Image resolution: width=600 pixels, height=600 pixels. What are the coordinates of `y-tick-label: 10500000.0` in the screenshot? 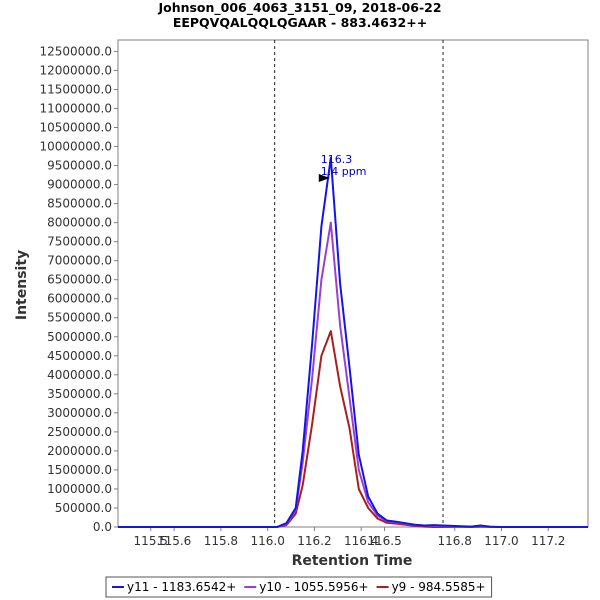 It's located at (75, 128).